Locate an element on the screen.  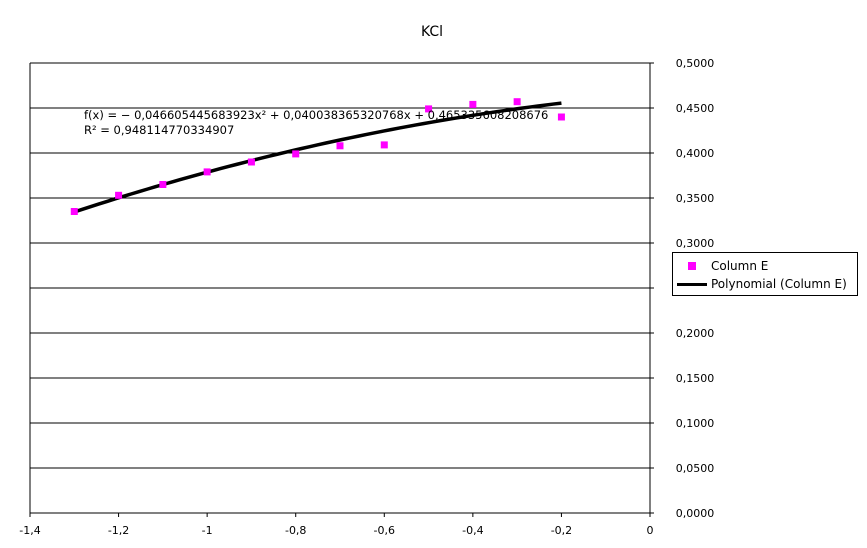
x-tick-label: -1 is located at coordinates (207, 530).